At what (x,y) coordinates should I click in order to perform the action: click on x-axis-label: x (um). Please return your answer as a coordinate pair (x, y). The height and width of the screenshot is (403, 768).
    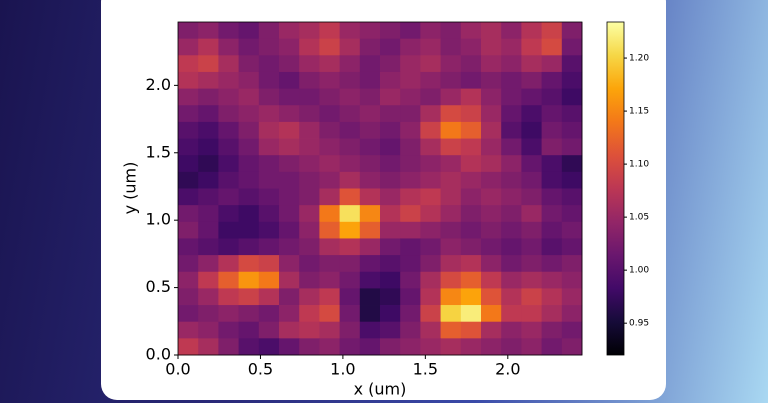
    Looking at the image, I should click on (380, 389).